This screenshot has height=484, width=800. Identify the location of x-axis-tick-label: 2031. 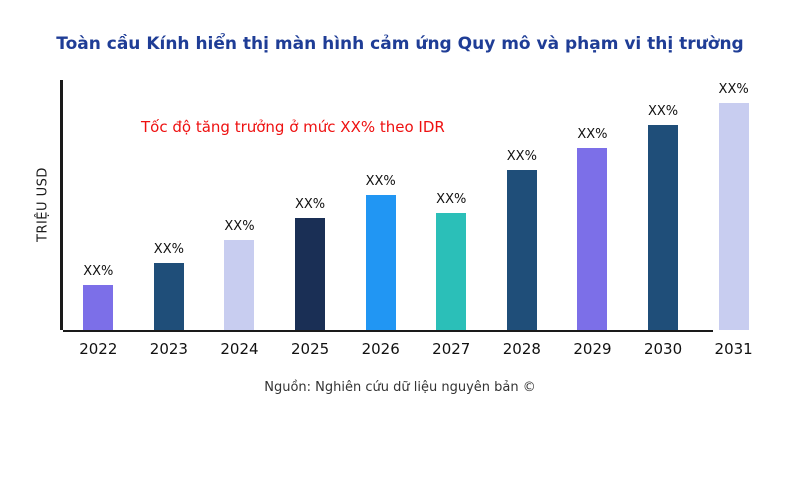
(733, 349).